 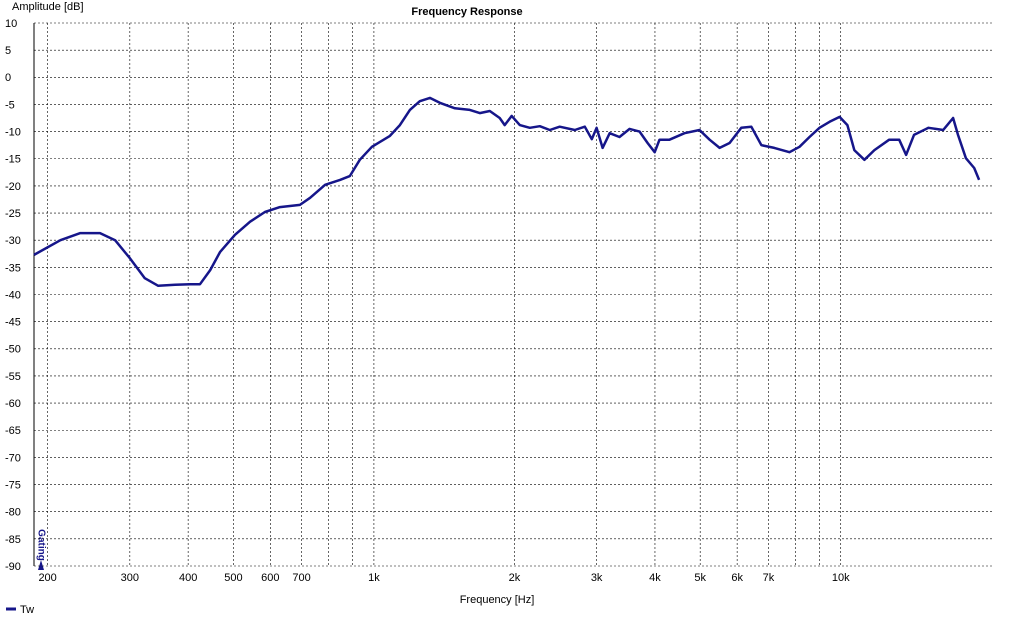 I want to click on x-tick-label: 6k, so click(x=737, y=578).